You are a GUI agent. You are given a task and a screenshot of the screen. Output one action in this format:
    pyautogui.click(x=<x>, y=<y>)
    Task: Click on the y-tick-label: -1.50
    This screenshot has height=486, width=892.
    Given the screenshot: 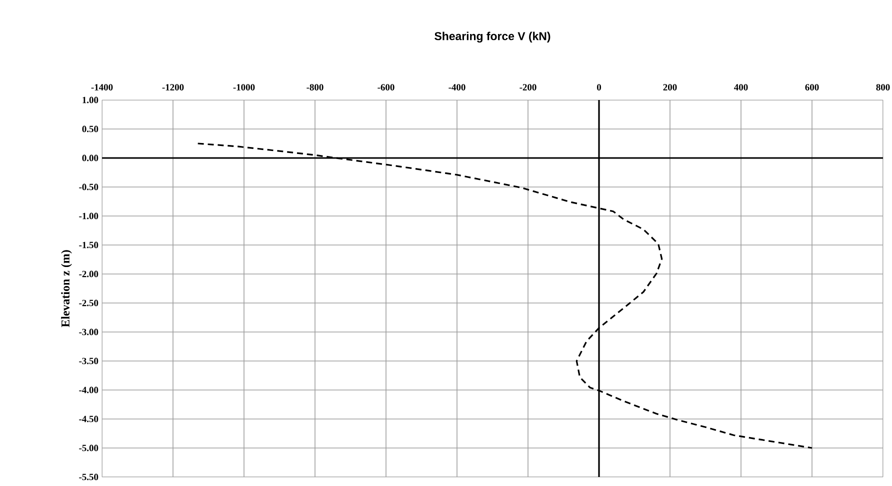 What is the action you would take?
    pyautogui.click(x=88, y=245)
    